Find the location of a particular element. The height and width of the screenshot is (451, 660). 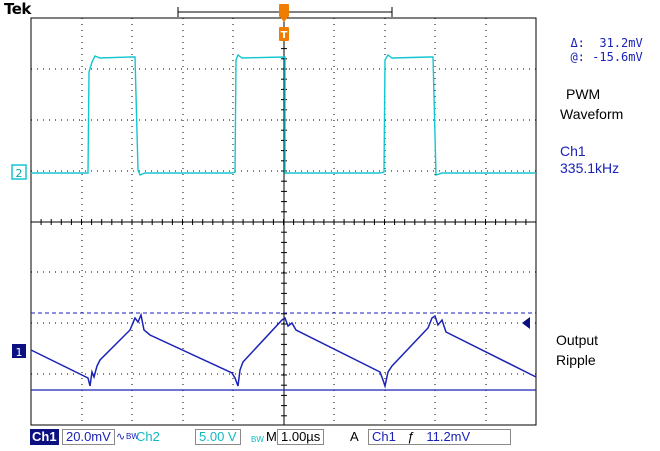

at-value: -15.6mV is located at coordinates (617, 57).